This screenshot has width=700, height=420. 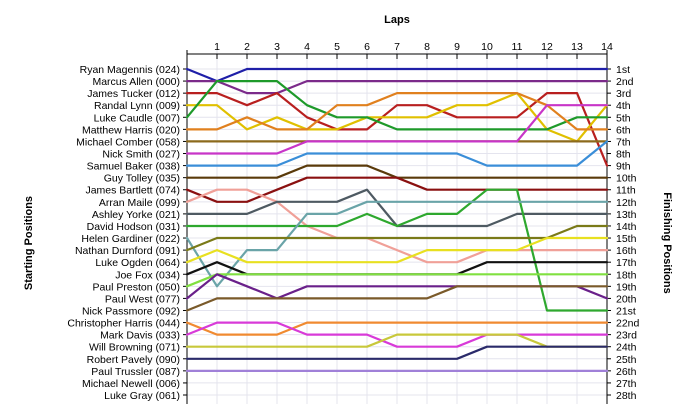 What do you see at coordinates (607, 47) in the screenshot?
I see `x-tick-label: 14` at bounding box center [607, 47].